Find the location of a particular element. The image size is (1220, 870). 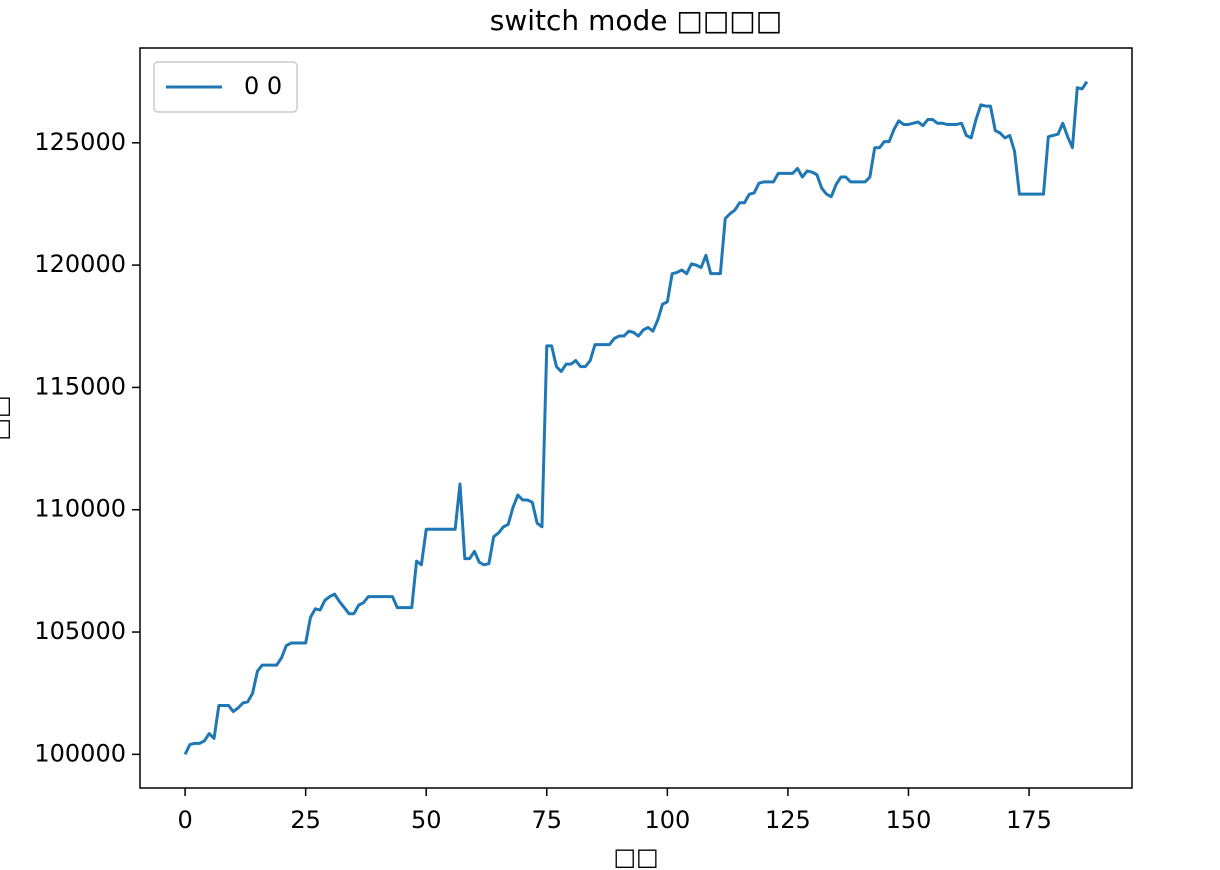

legend-label: 0 0 is located at coordinates (263, 86).